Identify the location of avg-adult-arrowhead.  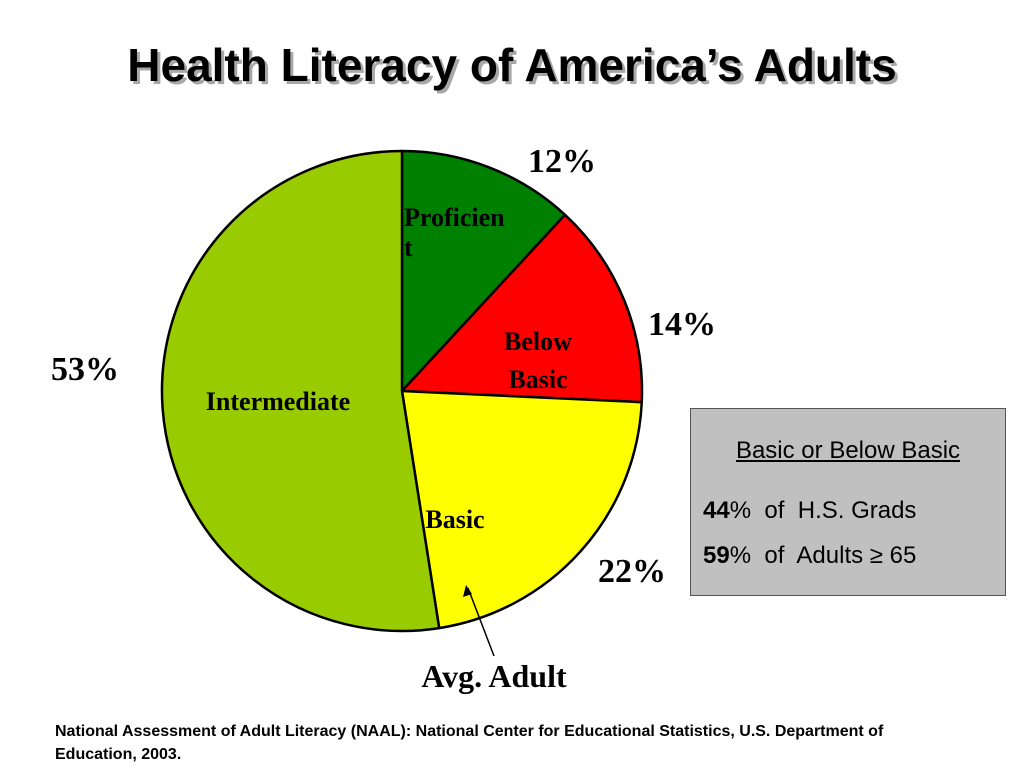
(467, 591).